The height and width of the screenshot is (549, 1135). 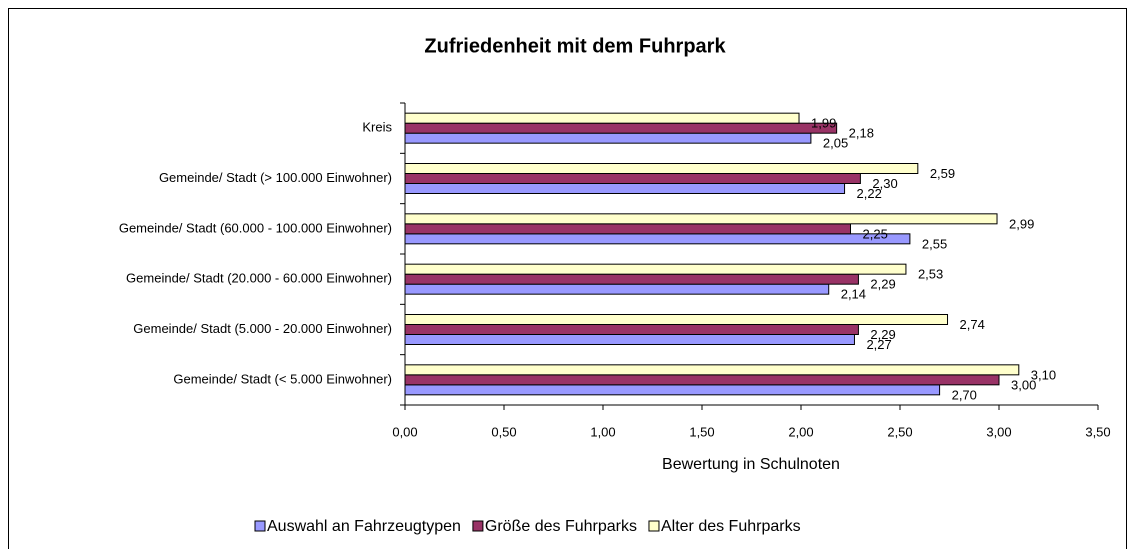 I want to click on legend-label: Alter des Fuhrparks, so click(x=731, y=526).